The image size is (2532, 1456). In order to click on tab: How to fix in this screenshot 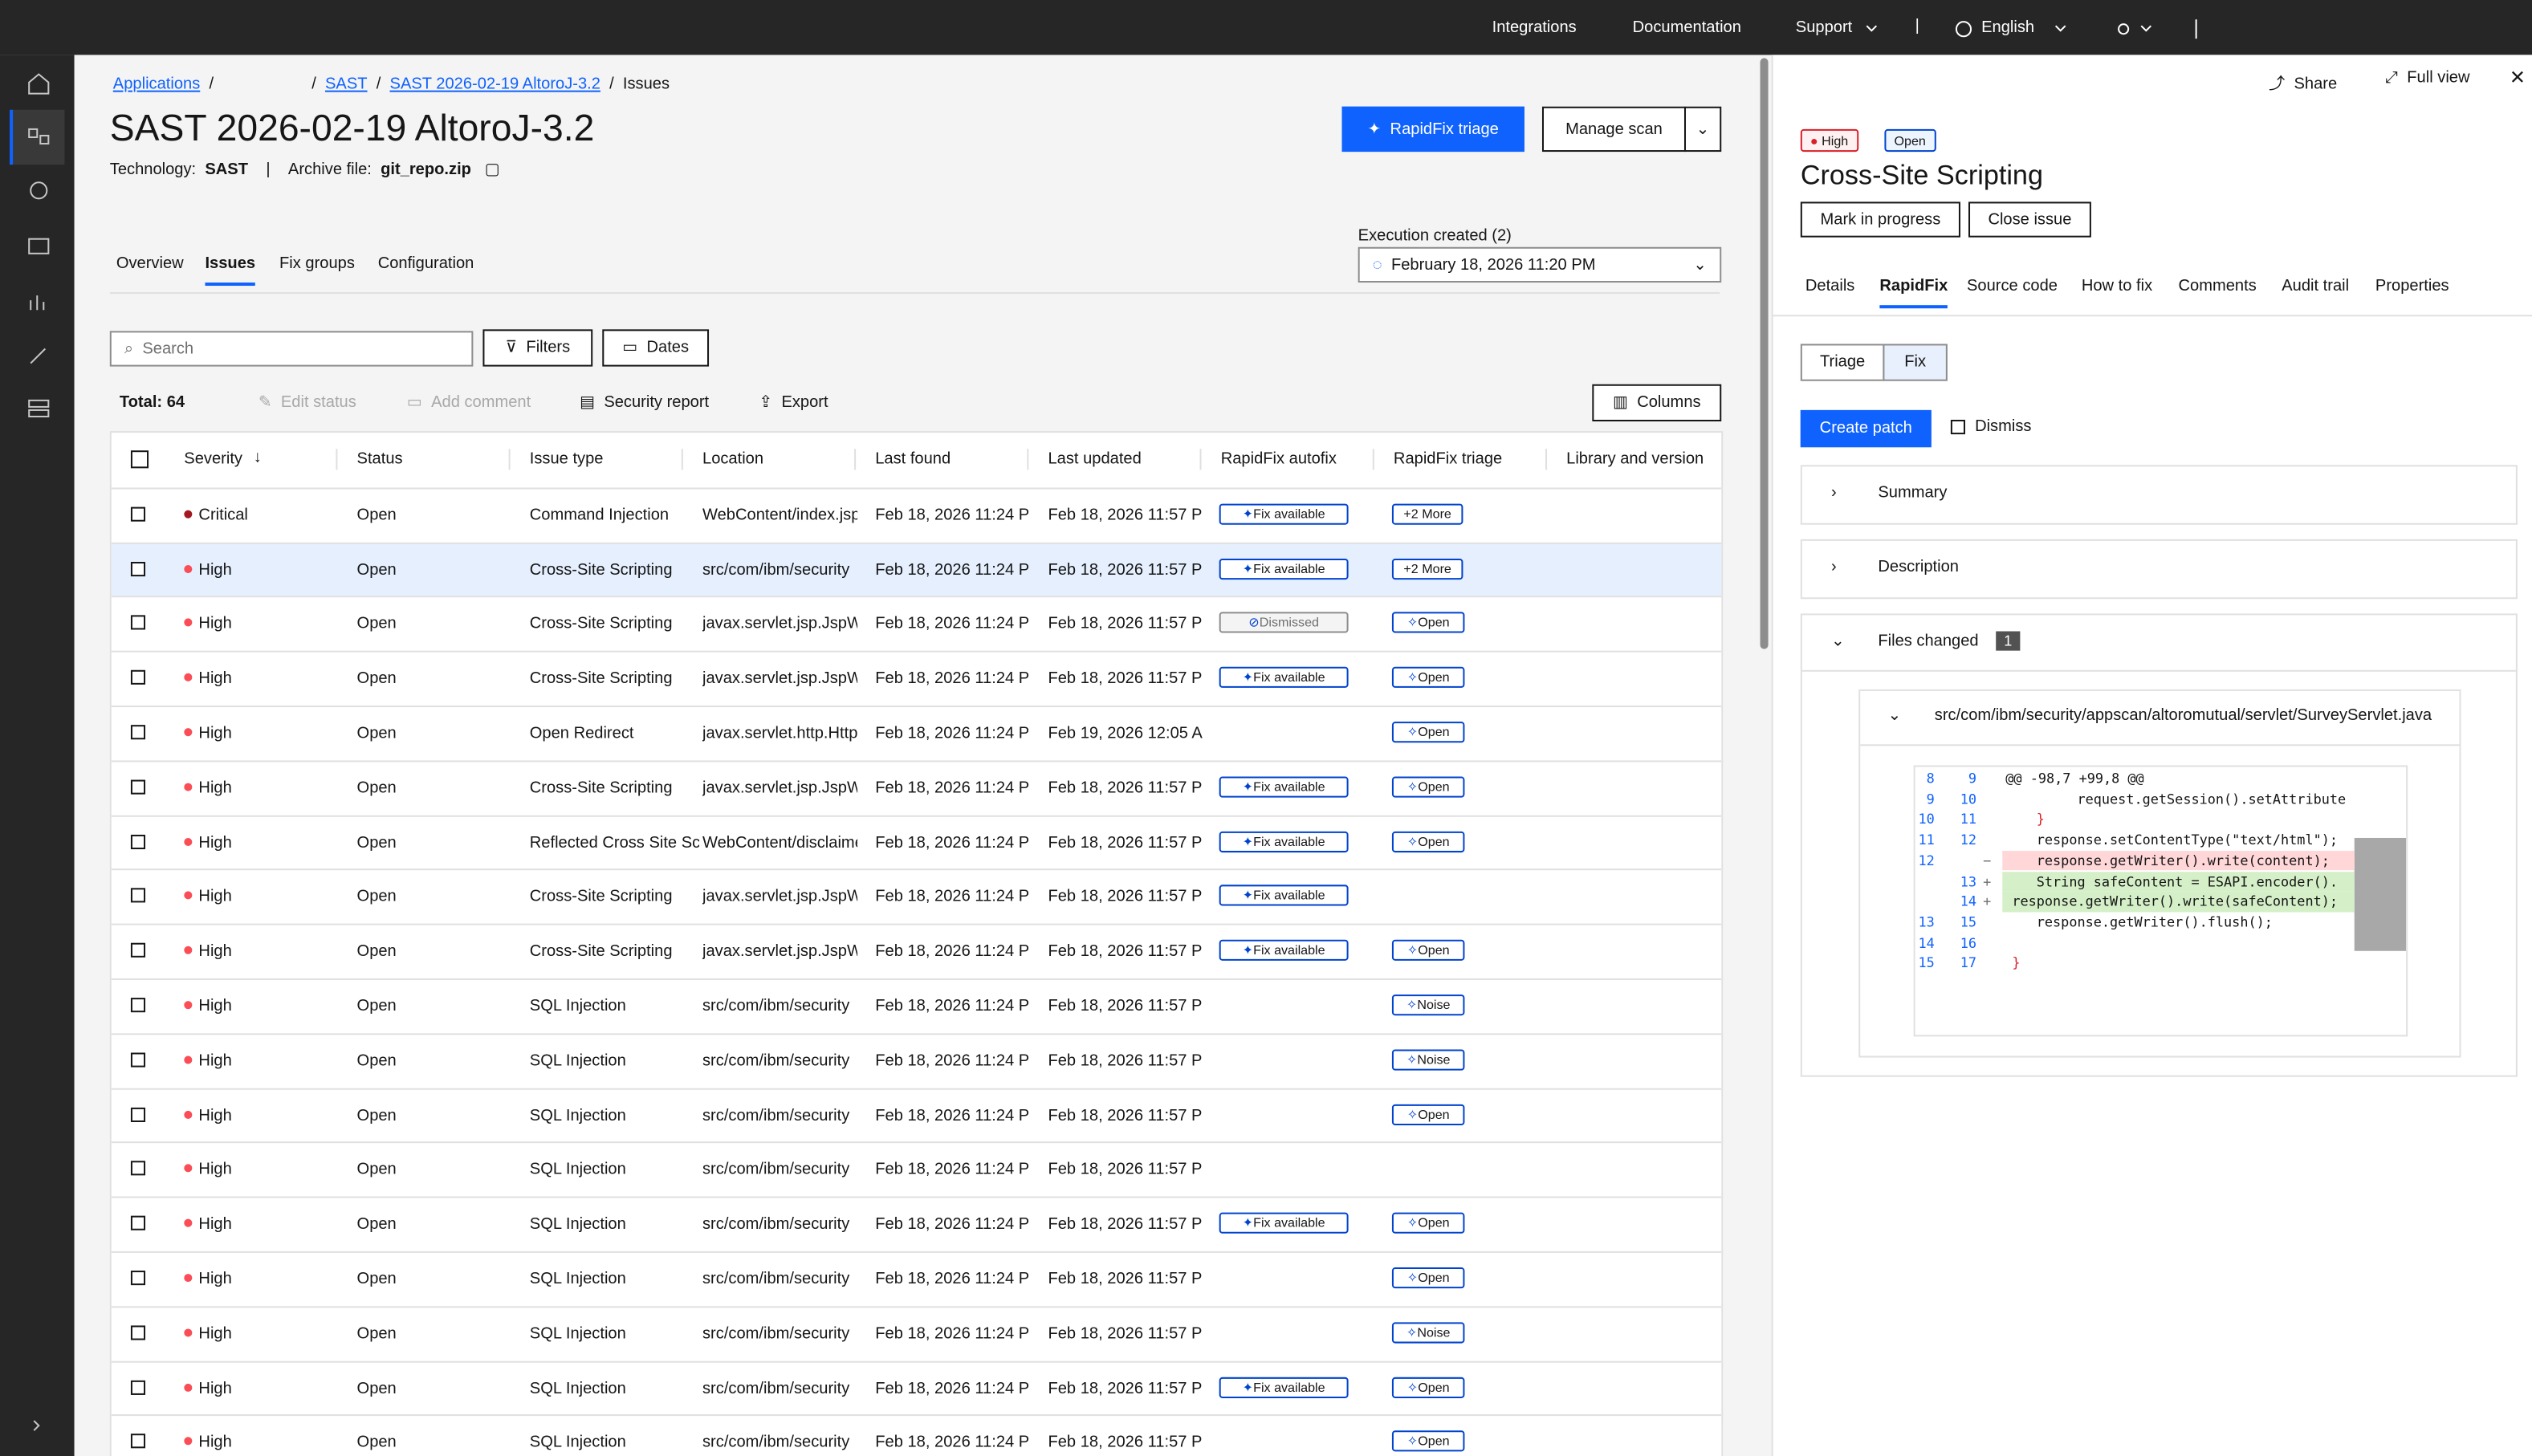, I will do `click(2117, 286)`.